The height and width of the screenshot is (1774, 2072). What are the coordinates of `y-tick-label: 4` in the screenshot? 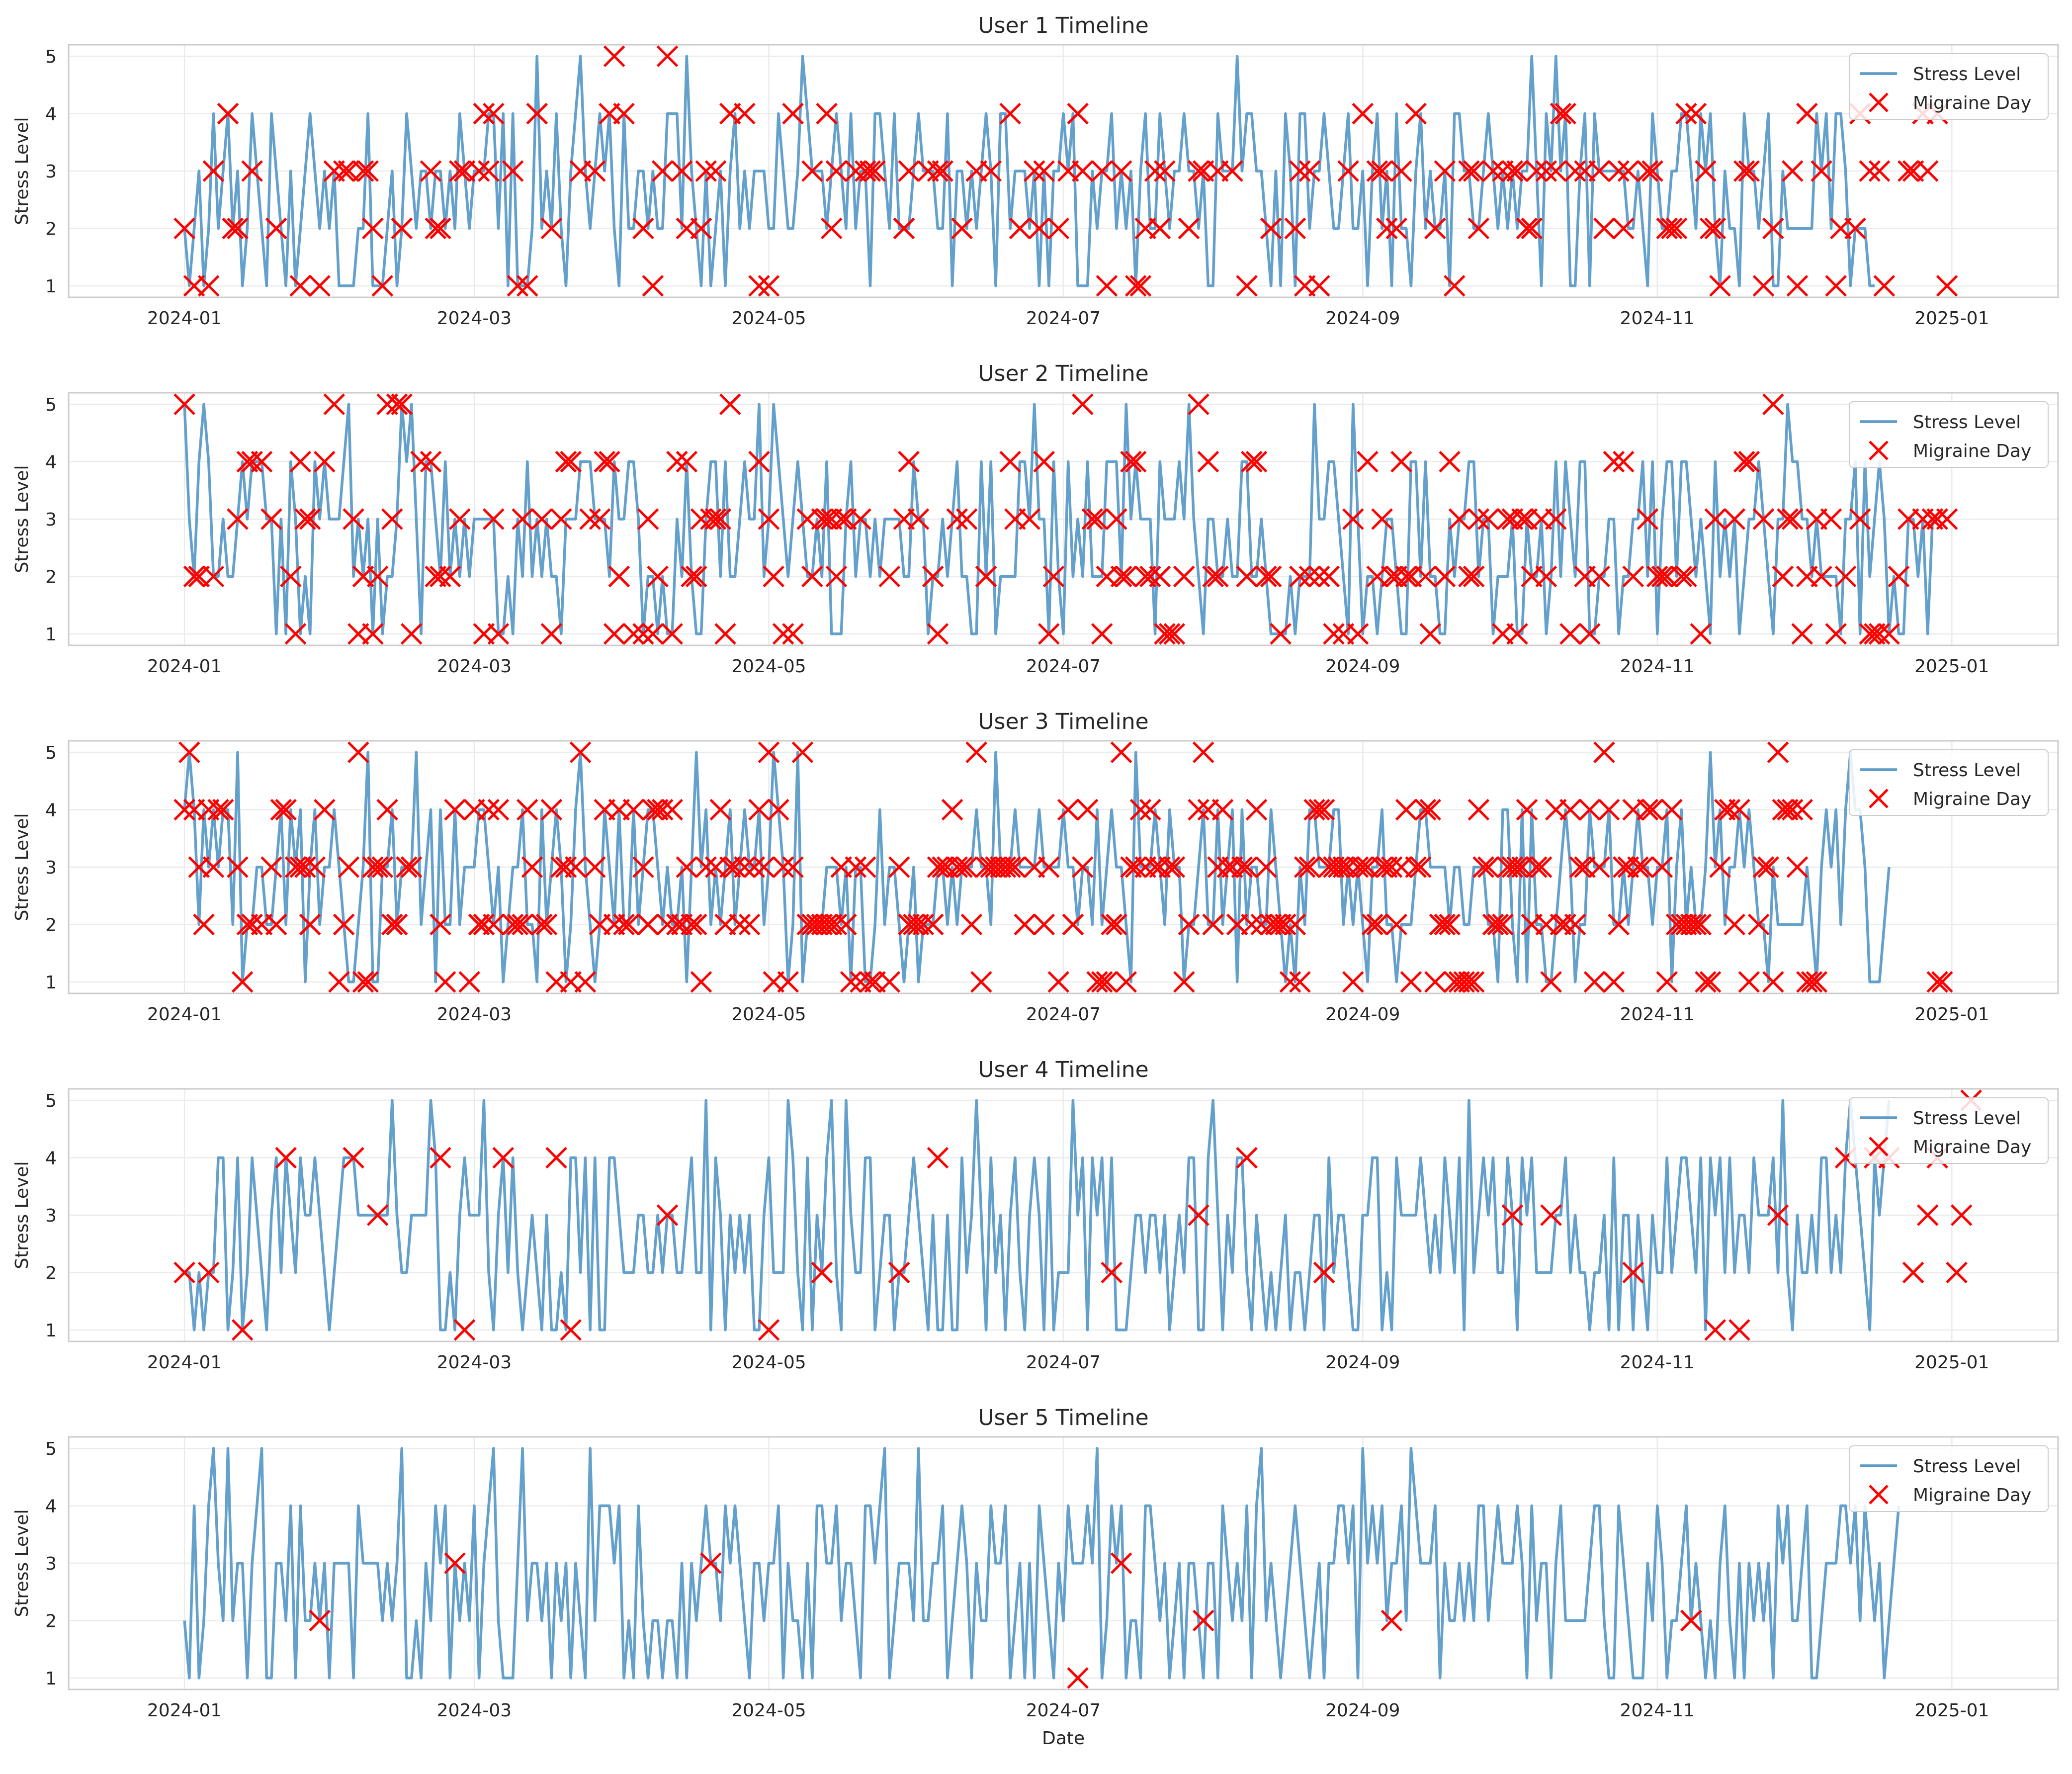 It's located at (51, 811).